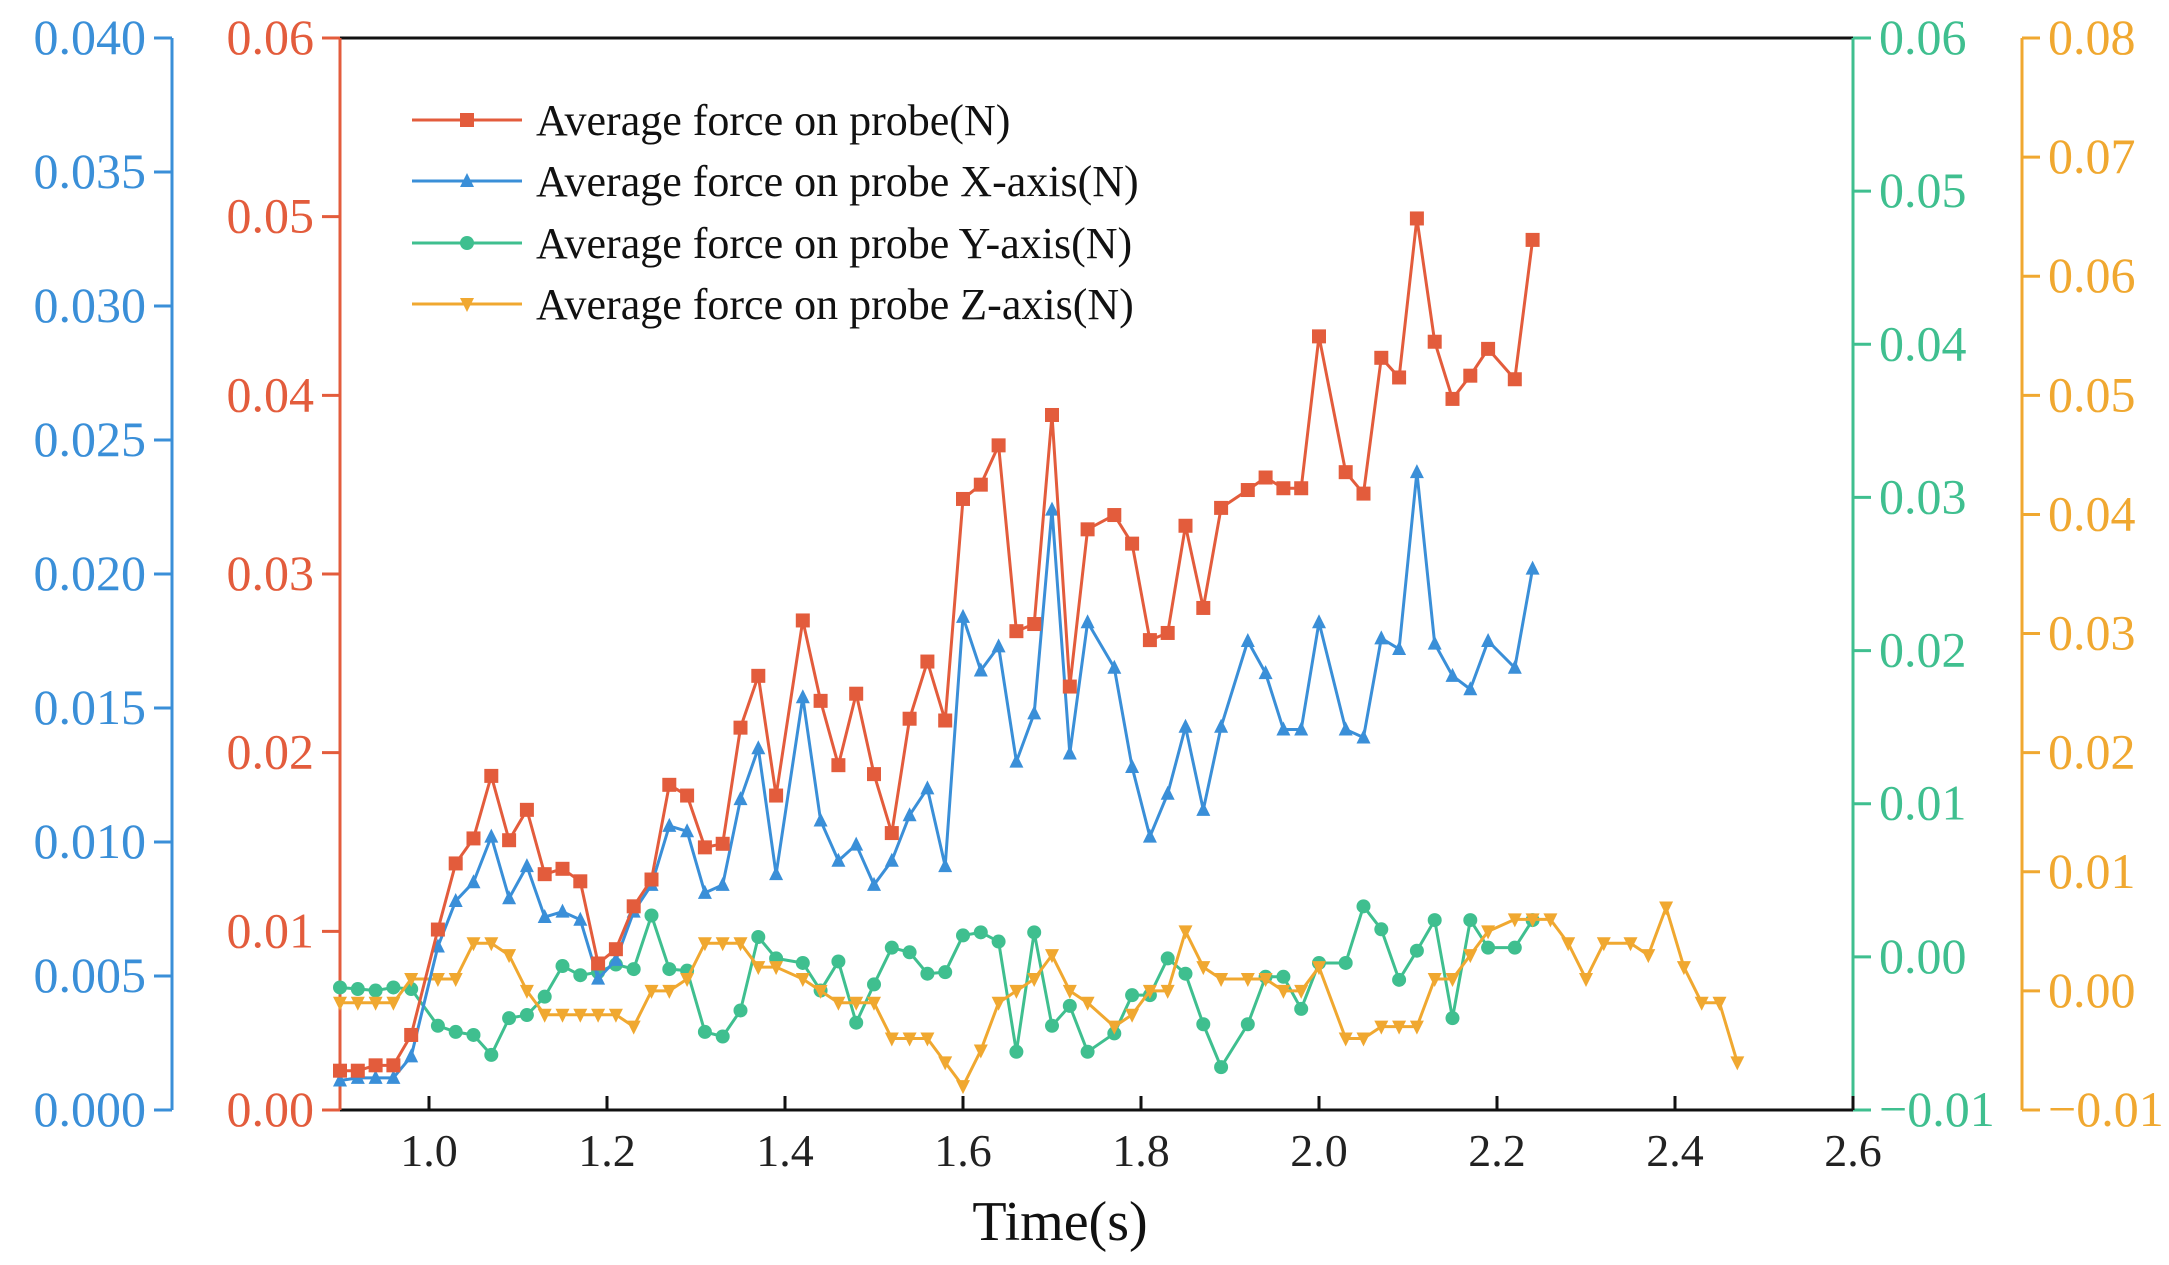  I want to click on tick-label-green: 0.06, so click(1923, 37).